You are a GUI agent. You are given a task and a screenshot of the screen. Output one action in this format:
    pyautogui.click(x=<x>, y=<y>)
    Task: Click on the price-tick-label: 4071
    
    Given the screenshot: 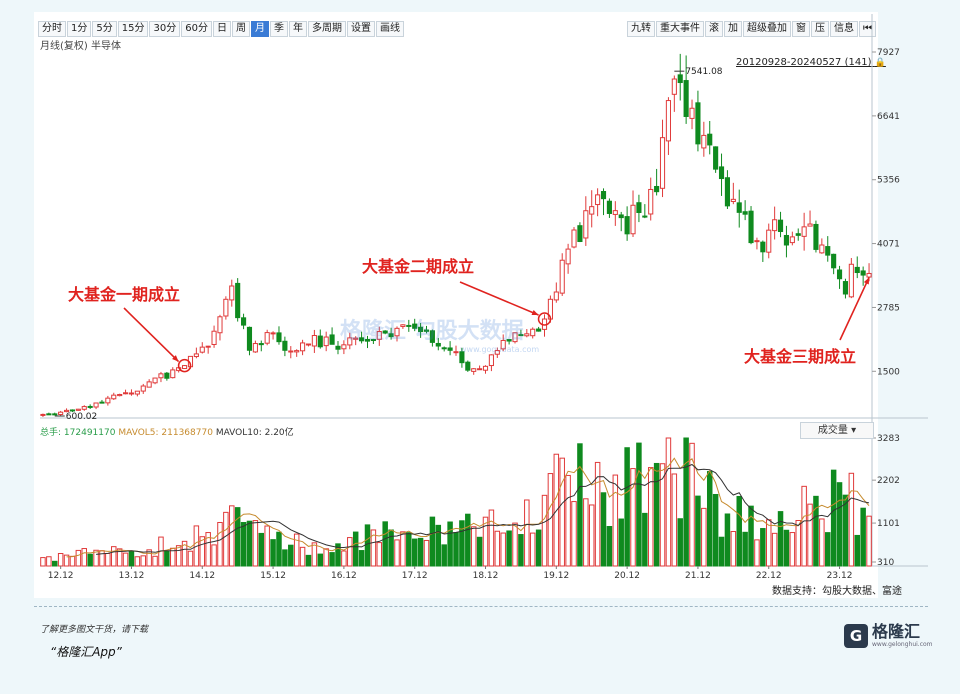 What is the action you would take?
    pyautogui.click(x=888, y=245)
    